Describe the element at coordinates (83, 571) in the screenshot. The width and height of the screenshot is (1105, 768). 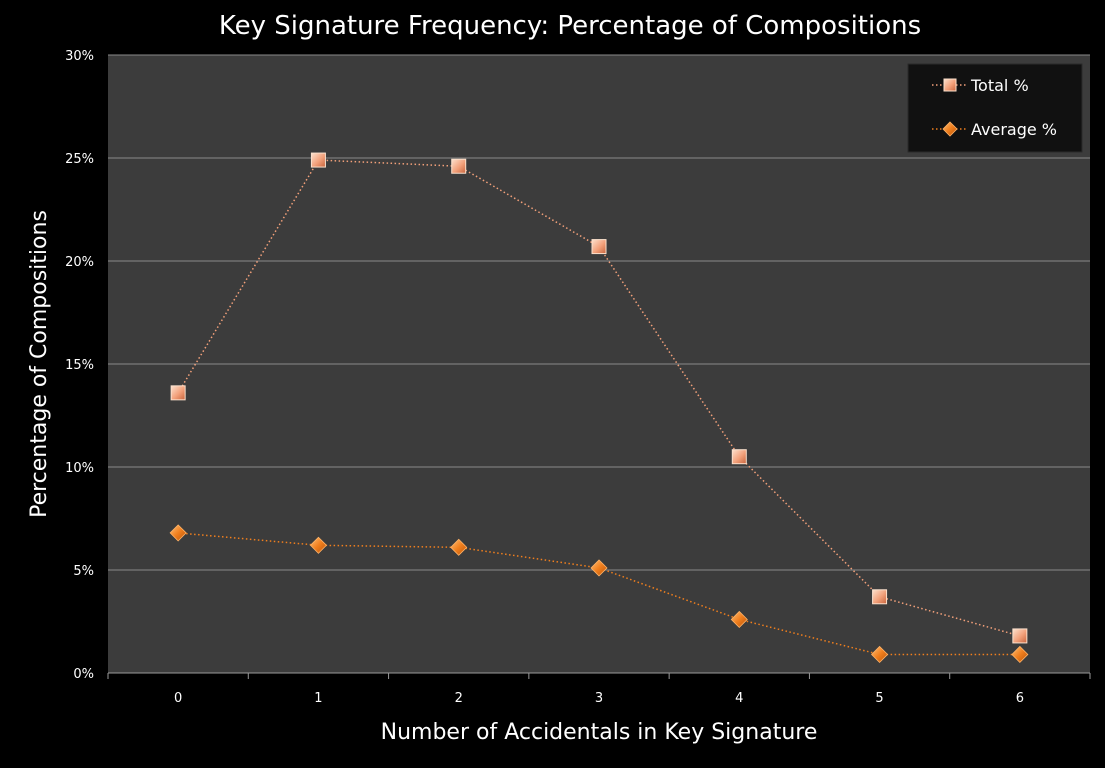
I see `y-tick-label: 5%` at that location.